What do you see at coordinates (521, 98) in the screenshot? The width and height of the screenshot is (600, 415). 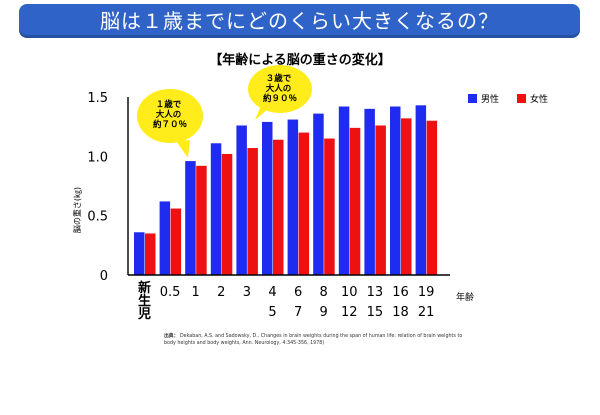 I see `legend-swatch-female` at bounding box center [521, 98].